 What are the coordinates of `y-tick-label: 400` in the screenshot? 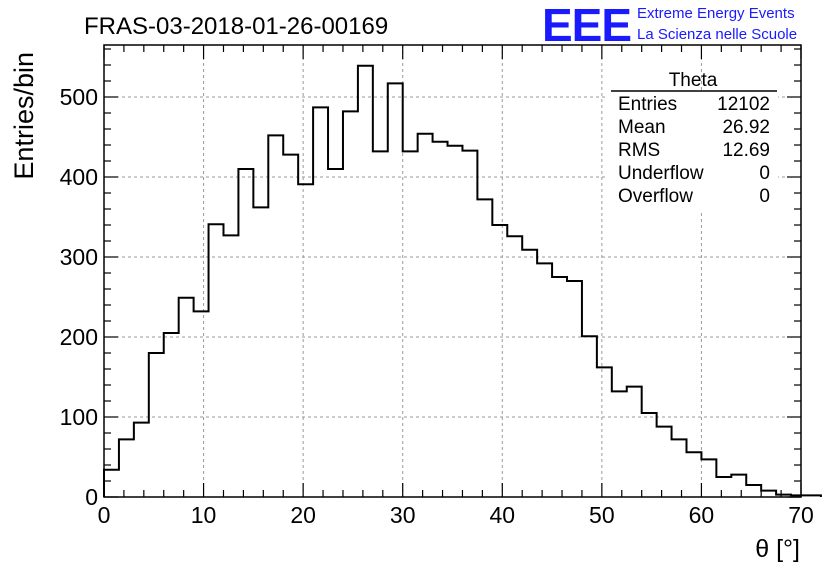 It's located at (79, 177).